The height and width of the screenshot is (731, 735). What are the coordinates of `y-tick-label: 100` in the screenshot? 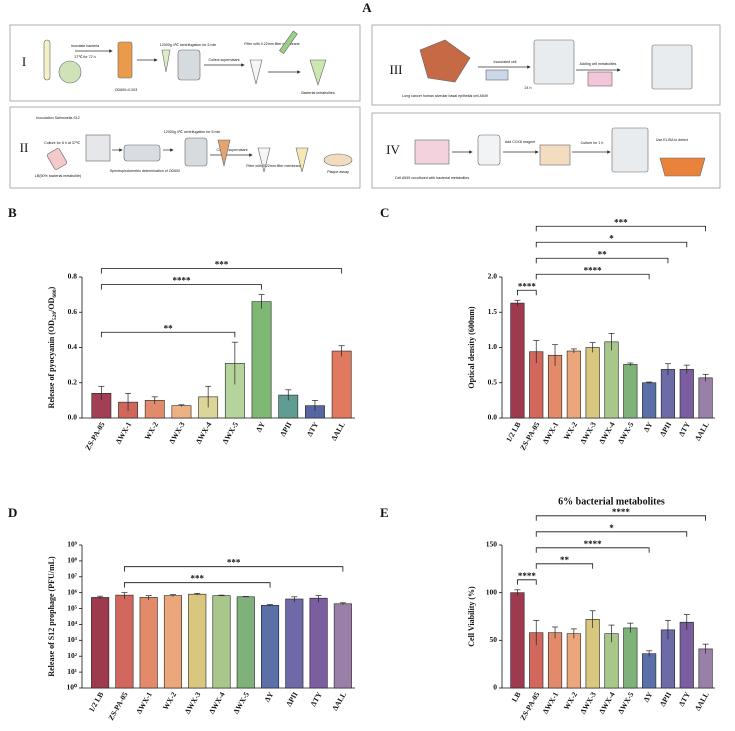 It's located at (492, 591).